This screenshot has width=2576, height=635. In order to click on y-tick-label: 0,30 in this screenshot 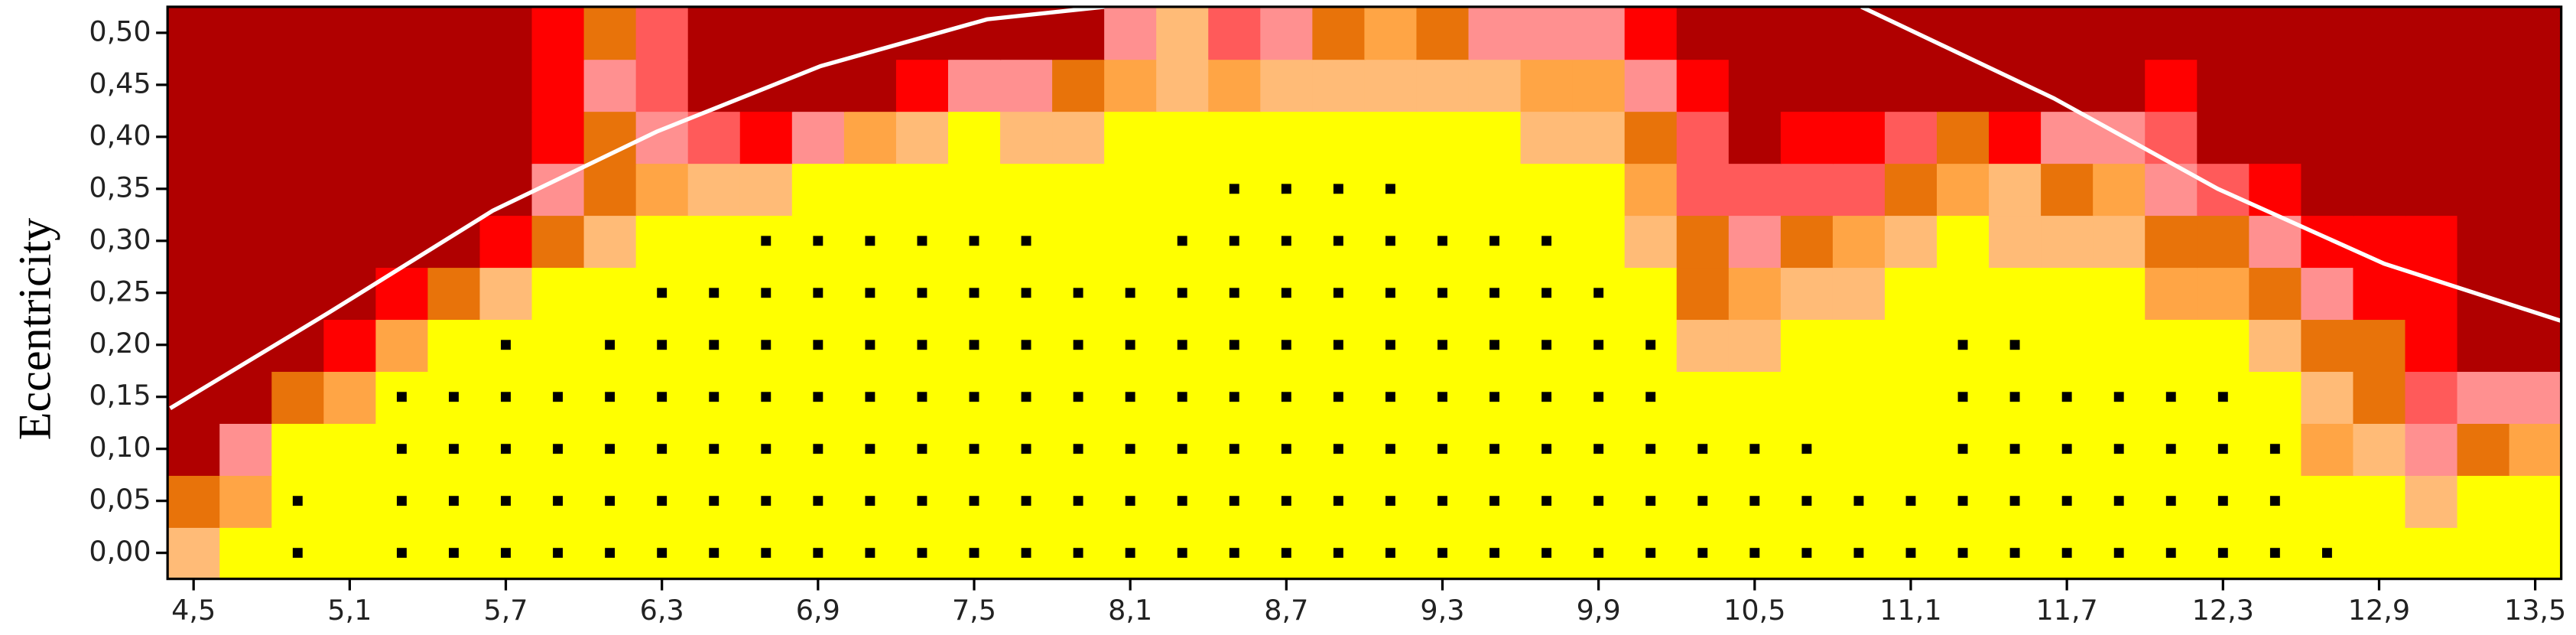, I will do `click(120, 239)`.